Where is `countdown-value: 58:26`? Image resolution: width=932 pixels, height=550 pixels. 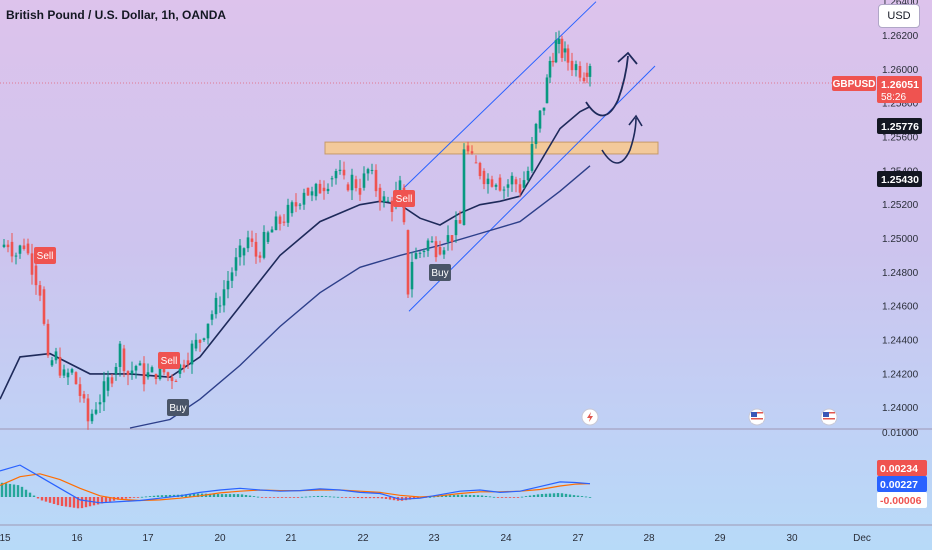 countdown-value: 58:26 is located at coordinates (893, 97).